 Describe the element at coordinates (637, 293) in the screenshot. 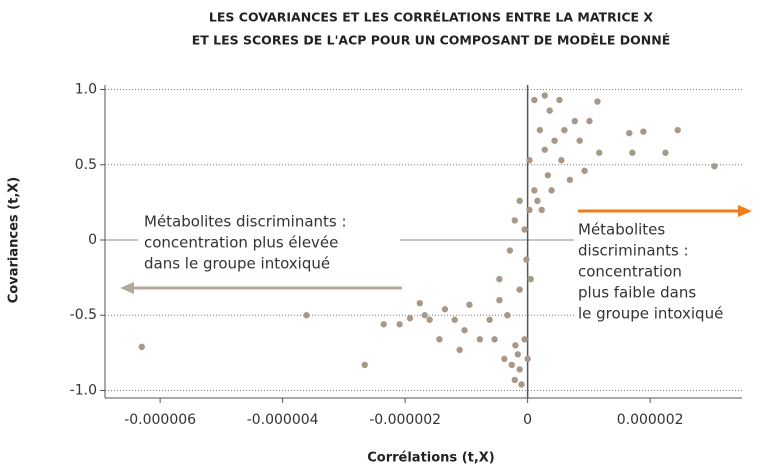

I see `annotation-text: plus faible dans` at that location.